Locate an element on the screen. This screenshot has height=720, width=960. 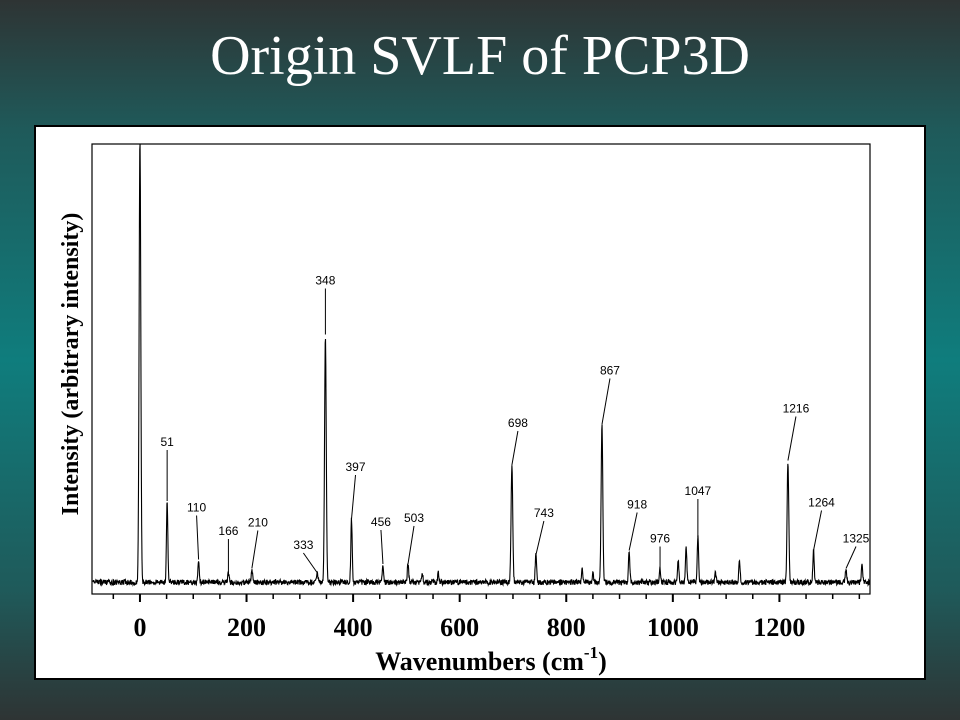
x-tick-label: 200 is located at coordinates (246, 627).